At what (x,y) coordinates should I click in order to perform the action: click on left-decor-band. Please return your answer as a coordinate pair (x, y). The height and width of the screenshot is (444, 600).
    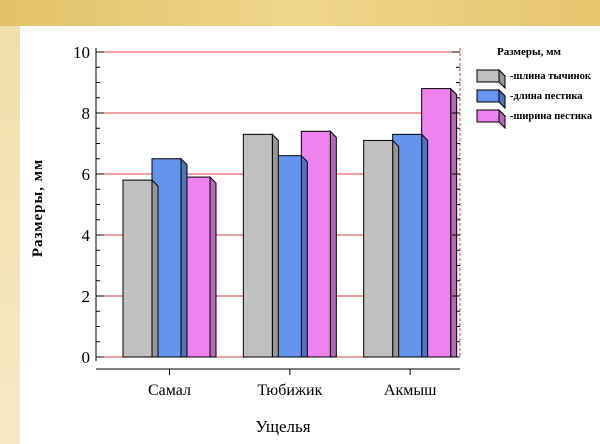
    Looking at the image, I should click on (10, 235).